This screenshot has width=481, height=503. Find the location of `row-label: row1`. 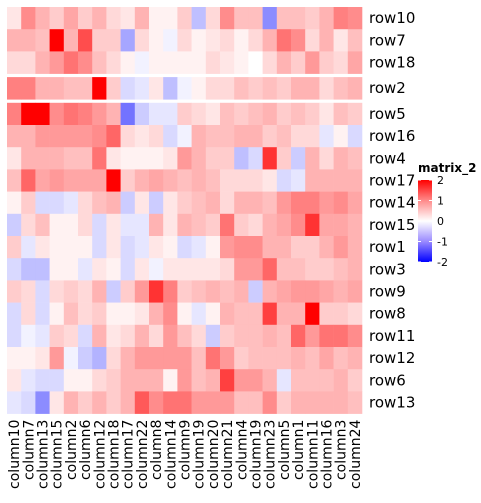

row-label: row1 is located at coordinates (387, 247).